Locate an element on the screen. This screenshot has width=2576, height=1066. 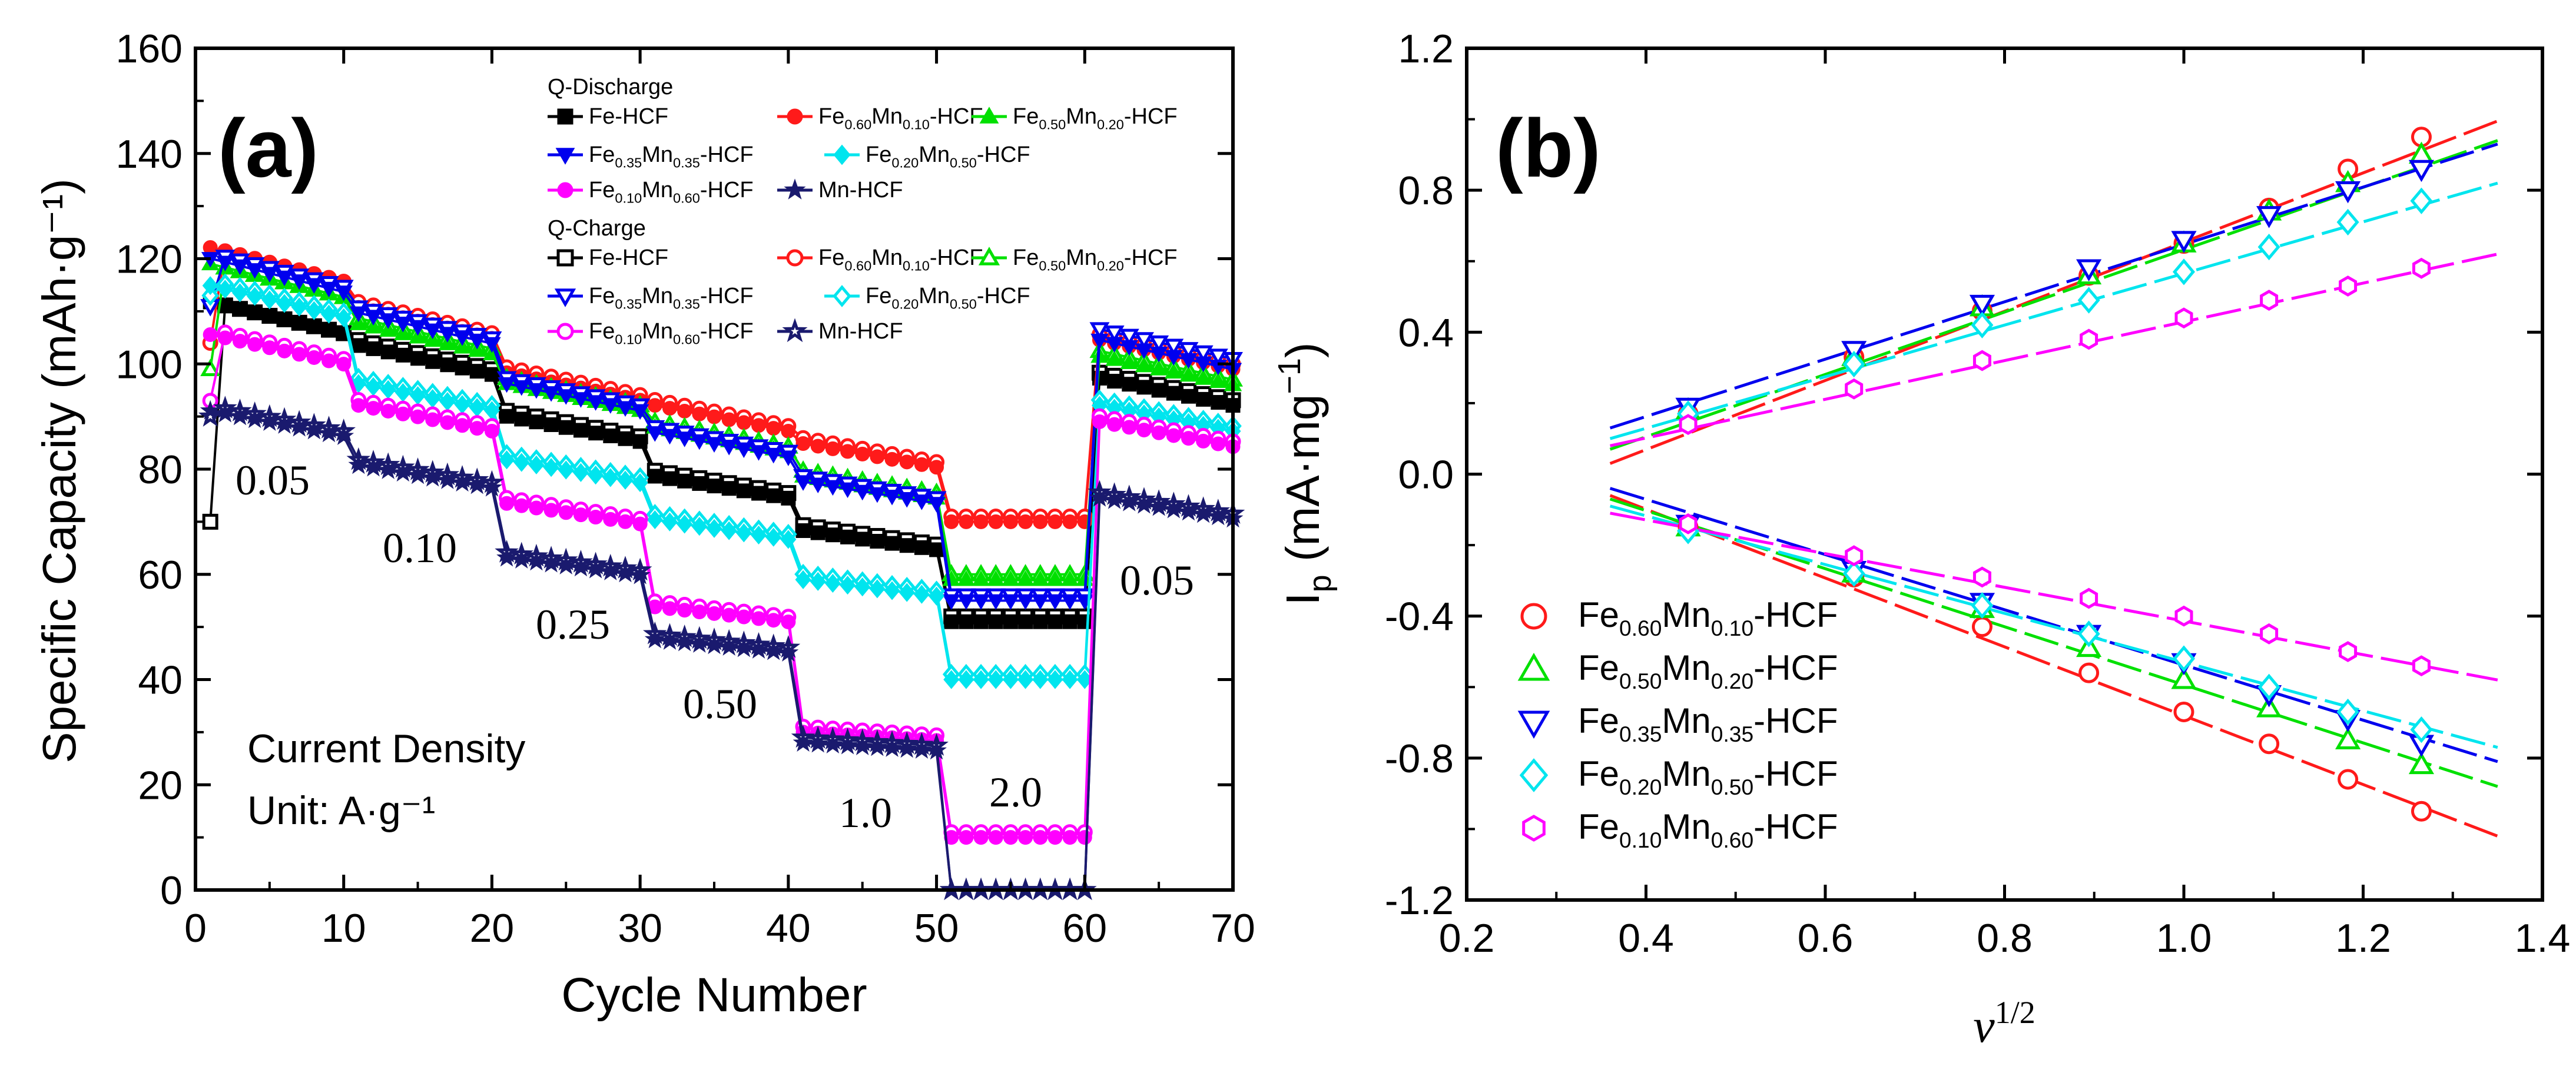
panel-b-x-axis-title: ν1/2 is located at coordinates (2004, 1023).